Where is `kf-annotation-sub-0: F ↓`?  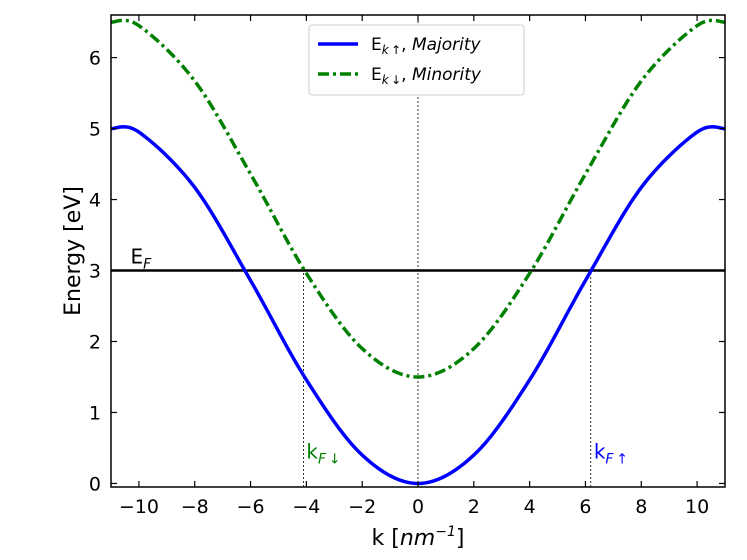
kf-annotation-sub-0: F ↓ is located at coordinates (329, 460).